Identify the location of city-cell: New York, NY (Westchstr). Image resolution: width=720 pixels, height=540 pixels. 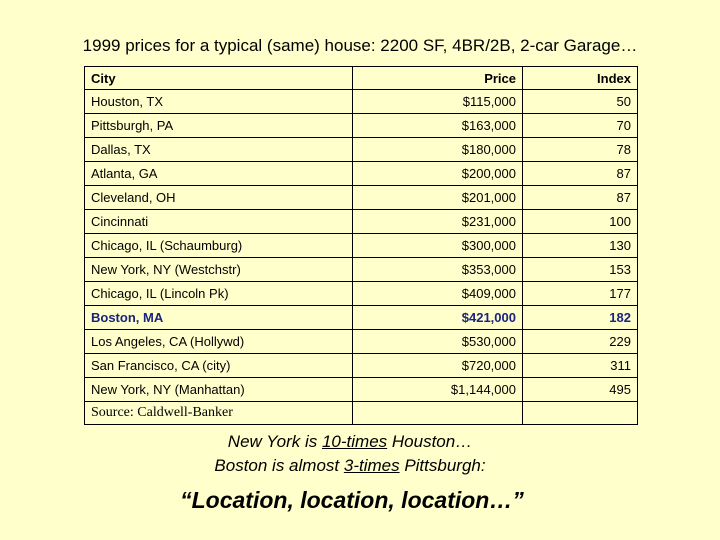
(218, 269).